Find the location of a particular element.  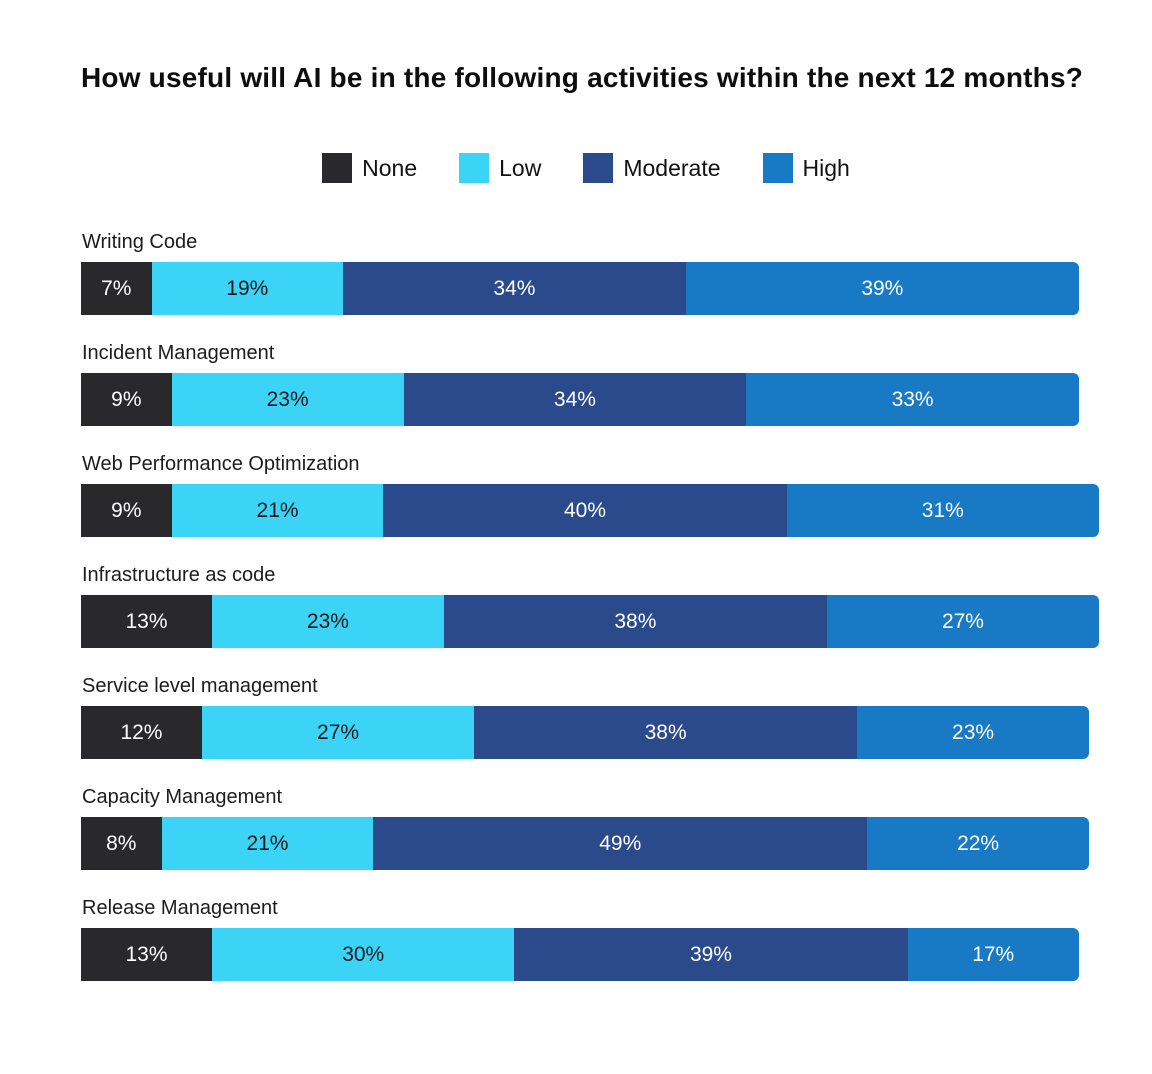

category-label: Infrastructure as code is located at coordinates (179, 575).